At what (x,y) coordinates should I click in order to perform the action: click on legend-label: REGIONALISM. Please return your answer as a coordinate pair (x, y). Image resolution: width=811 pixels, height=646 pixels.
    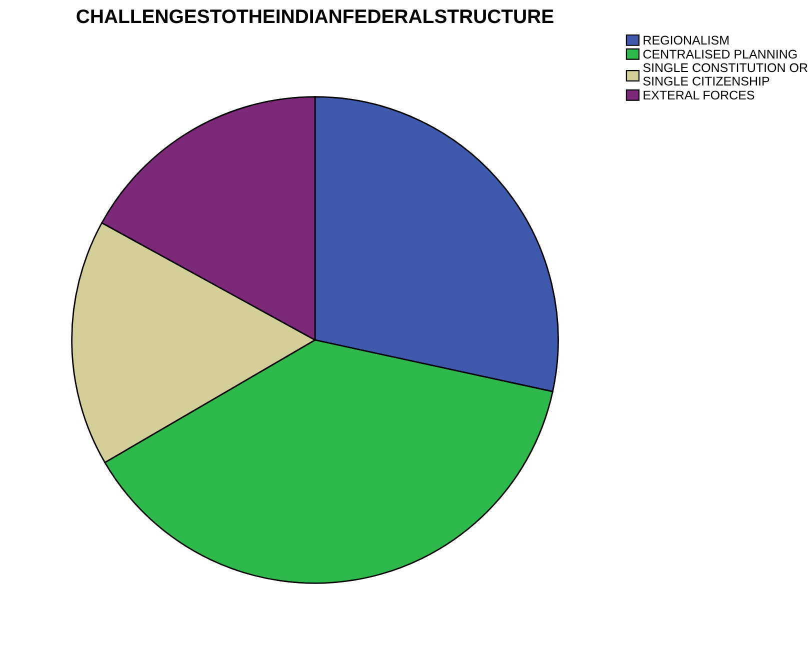
    Looking at the image, I should click on (686, 40).